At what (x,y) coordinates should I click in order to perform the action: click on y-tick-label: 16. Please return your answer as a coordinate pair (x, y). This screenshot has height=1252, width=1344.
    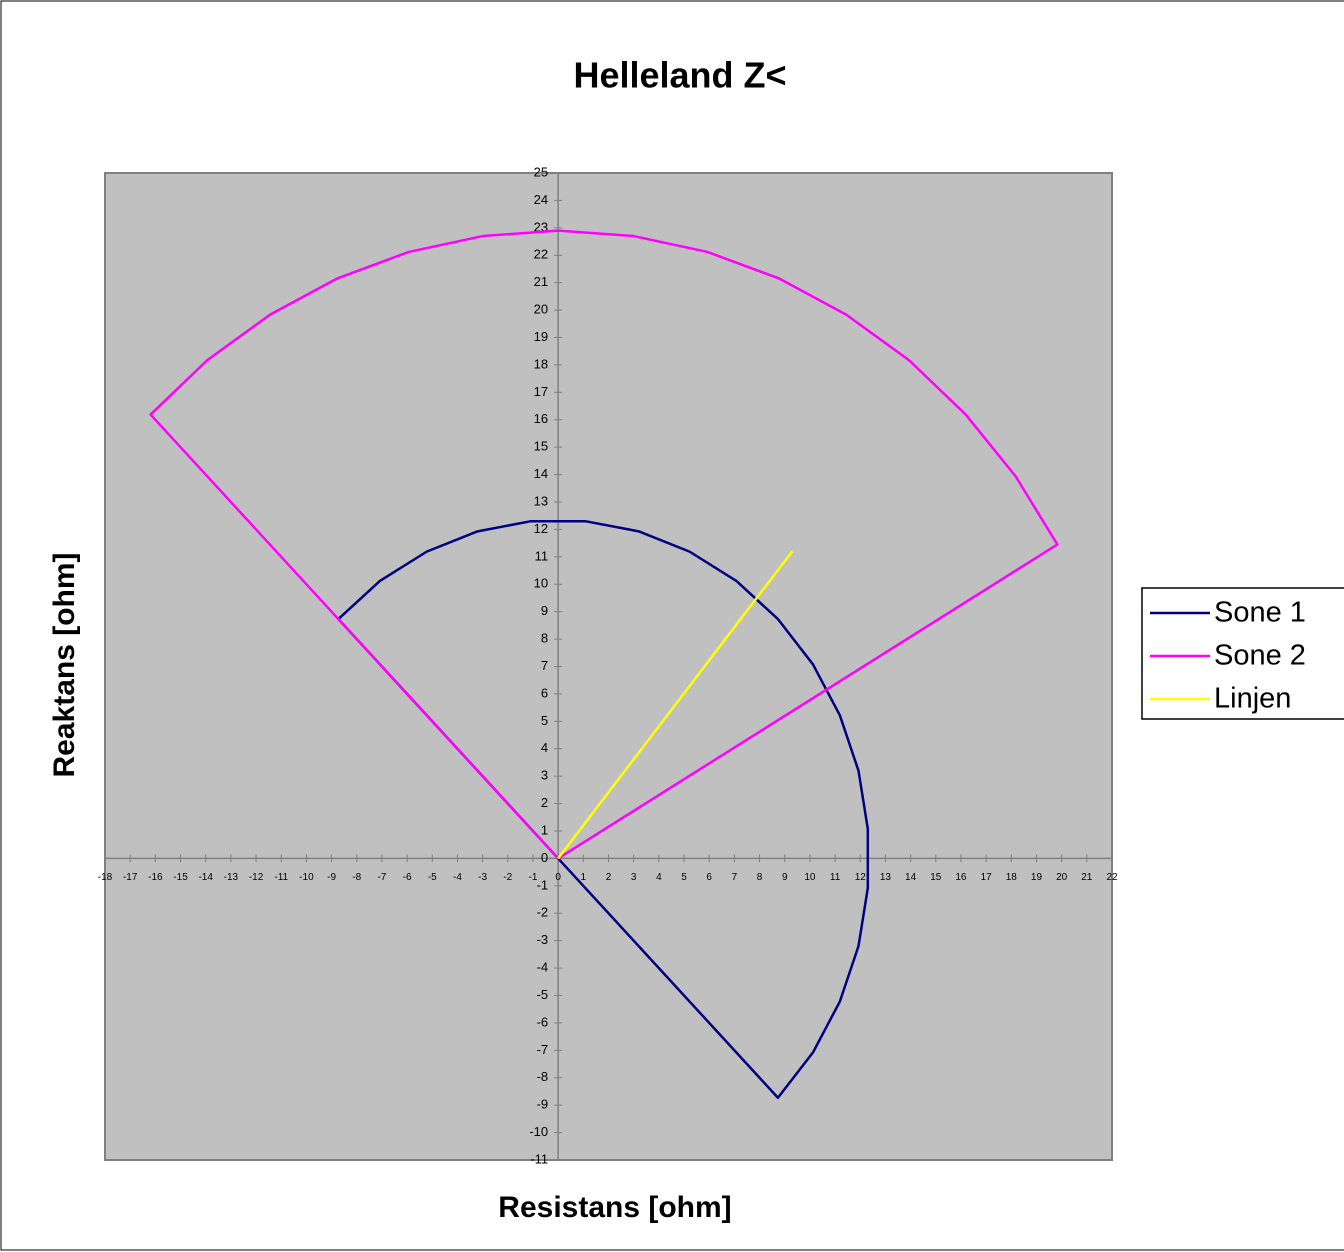
    Looking at the image, I should click on (541, 418).